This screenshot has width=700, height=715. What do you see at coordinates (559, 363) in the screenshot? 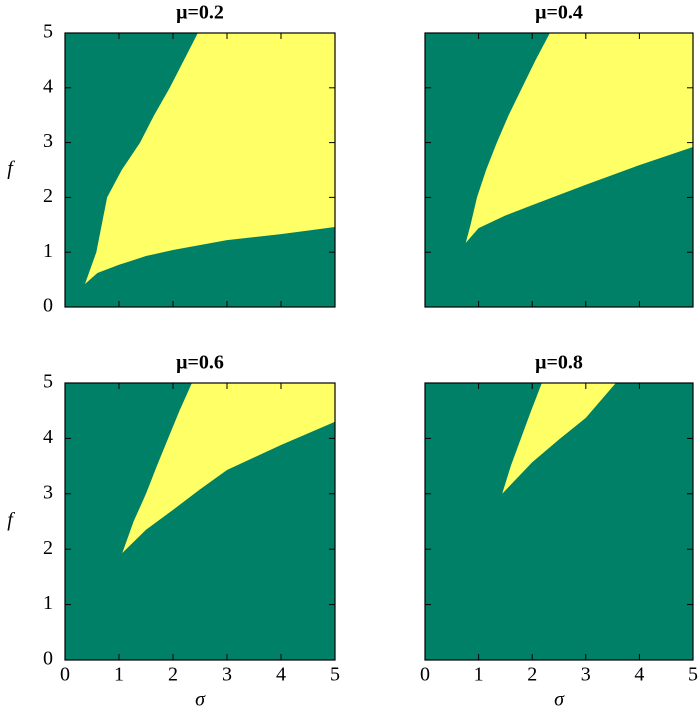
I see `panel-title: μ=0.8` at bounding box center [559, 363].